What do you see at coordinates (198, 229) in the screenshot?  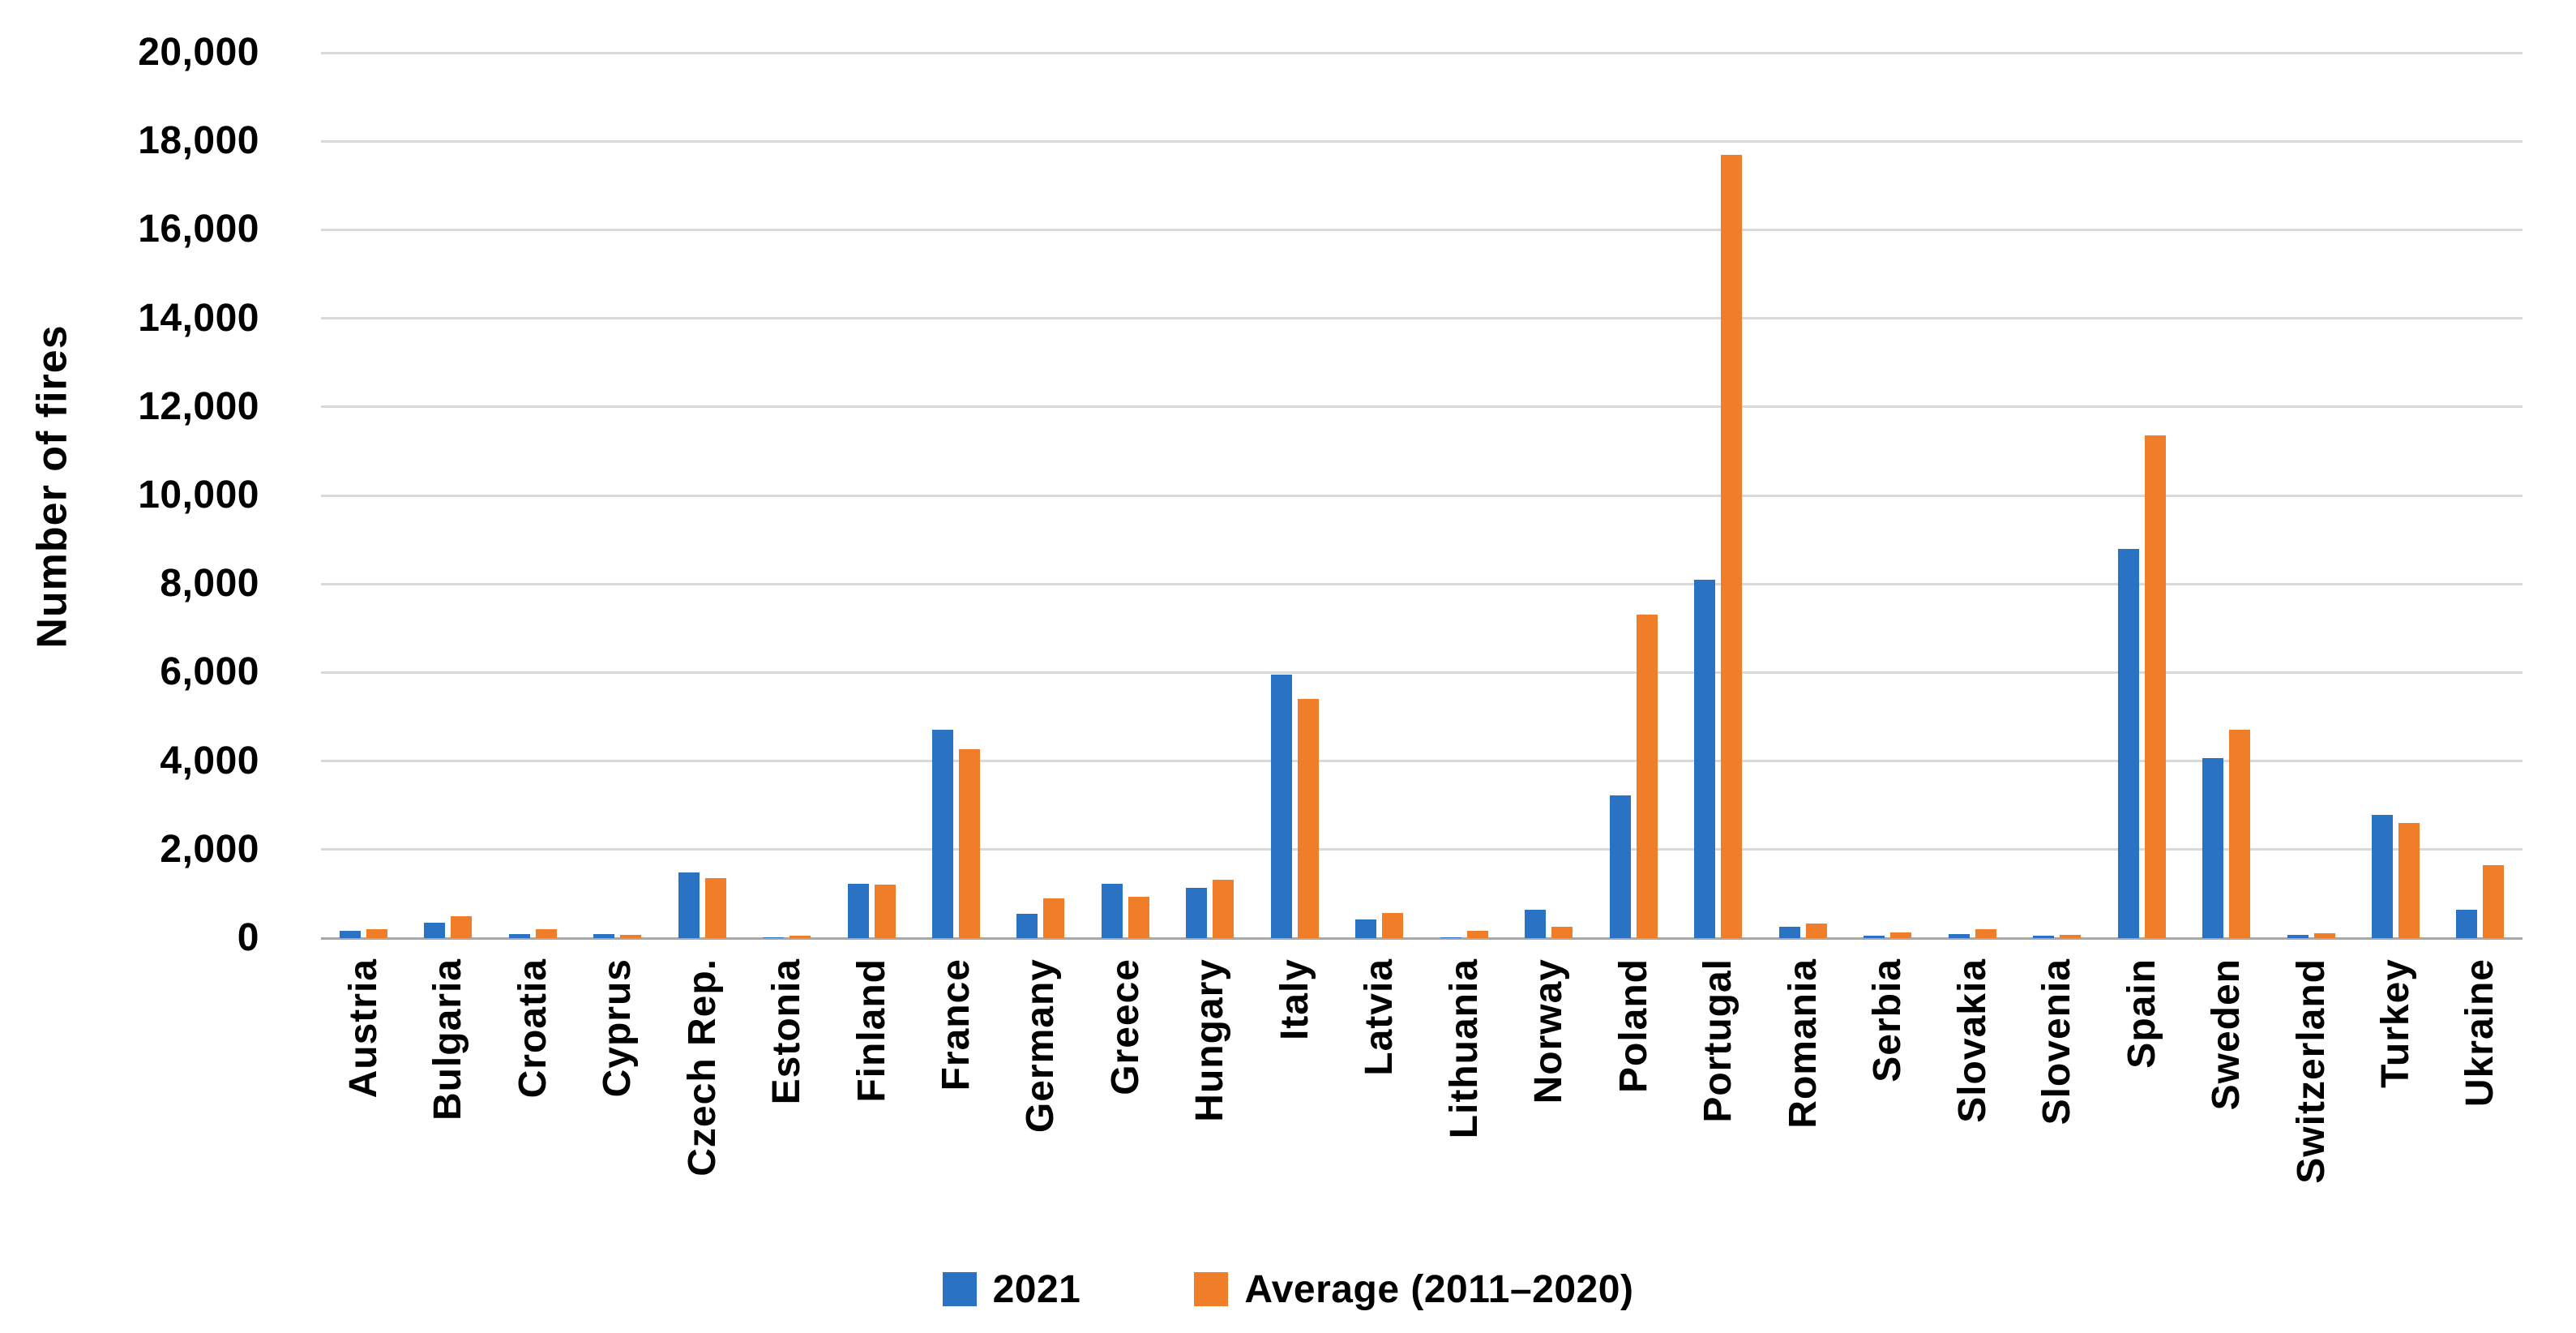 I see `y-tick-label: 16,000` at bounding box center [198, 229].